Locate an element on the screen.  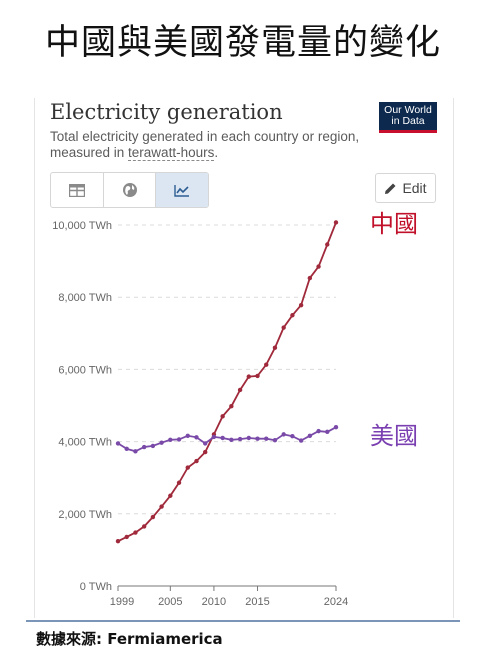
tab-table is located at coordinates (77, 190).